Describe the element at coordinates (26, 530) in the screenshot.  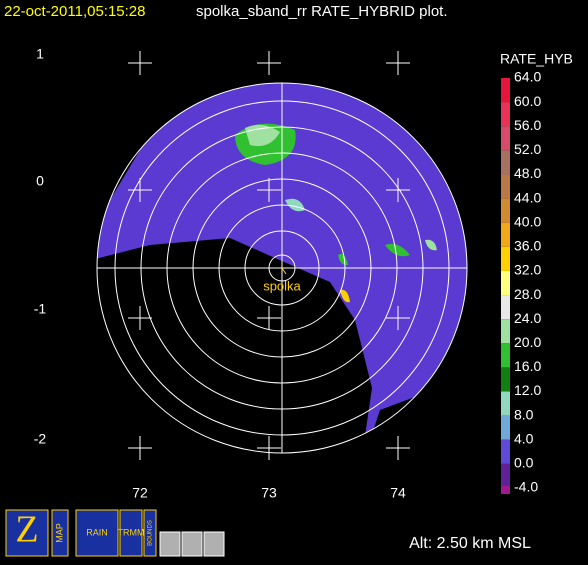
I see `zoom-icon: Z` at that location.